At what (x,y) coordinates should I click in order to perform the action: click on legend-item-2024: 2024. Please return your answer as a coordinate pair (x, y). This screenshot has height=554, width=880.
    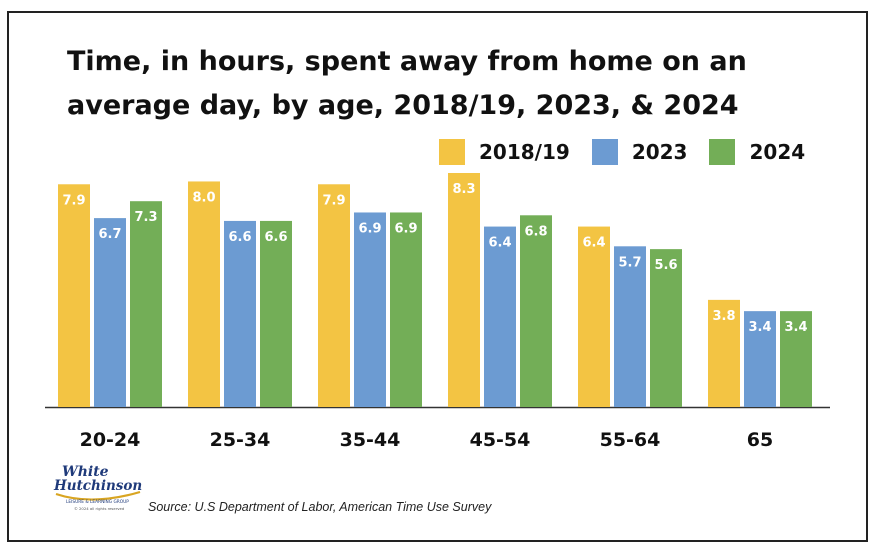
    Looking at the image, I should click on (757, 152).